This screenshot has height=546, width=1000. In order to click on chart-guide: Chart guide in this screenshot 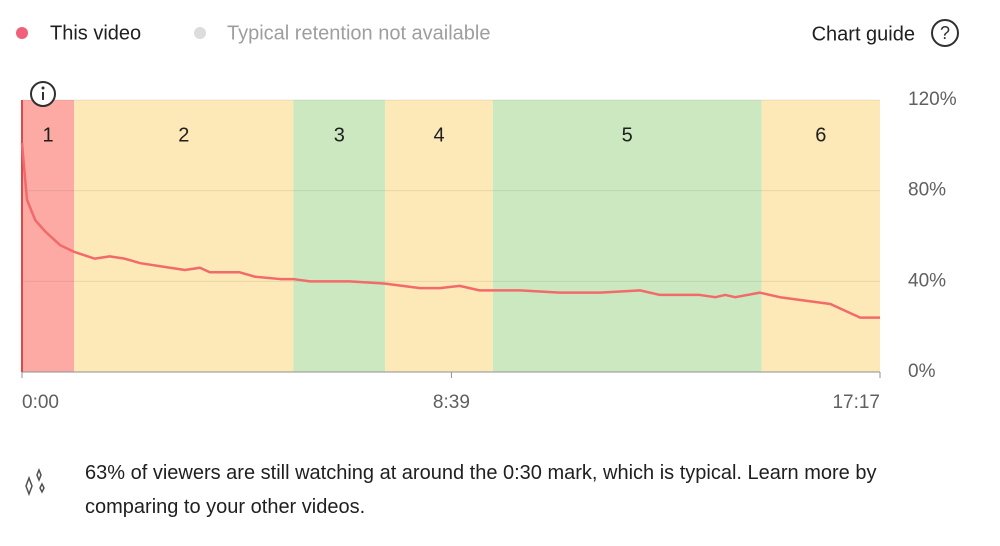, I will do `click(863, 34)`.